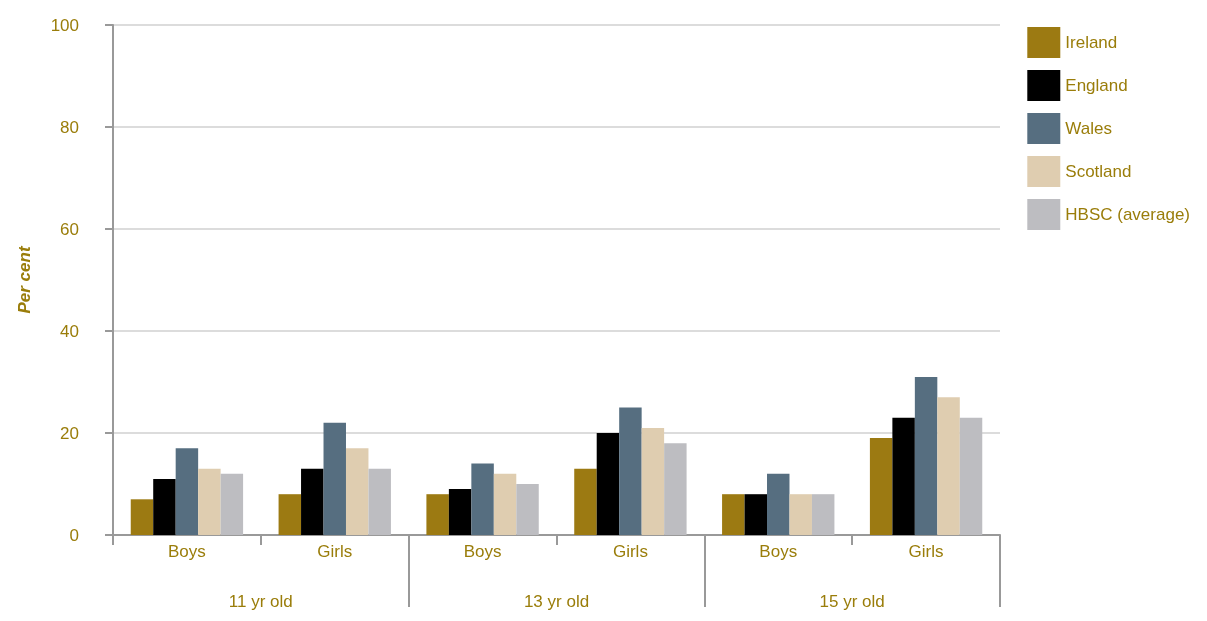  Describe the element at coordinates (1091, 42) in the screenshot. I see `legend-label: Ireland` at that location.